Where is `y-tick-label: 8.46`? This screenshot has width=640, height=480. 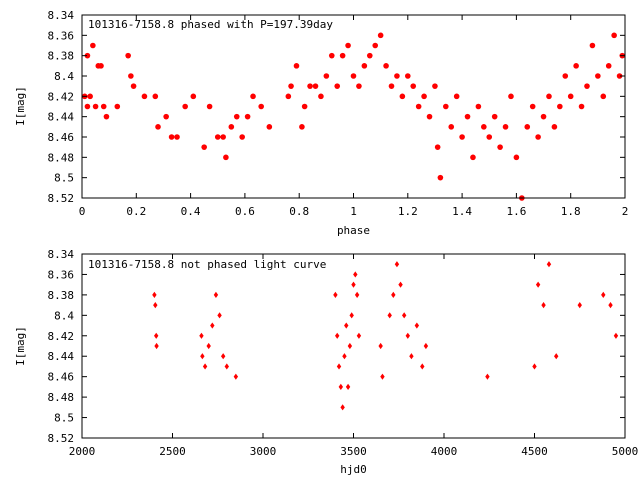
y-tick-label: 8.46 is located at coordinates (61, 377).